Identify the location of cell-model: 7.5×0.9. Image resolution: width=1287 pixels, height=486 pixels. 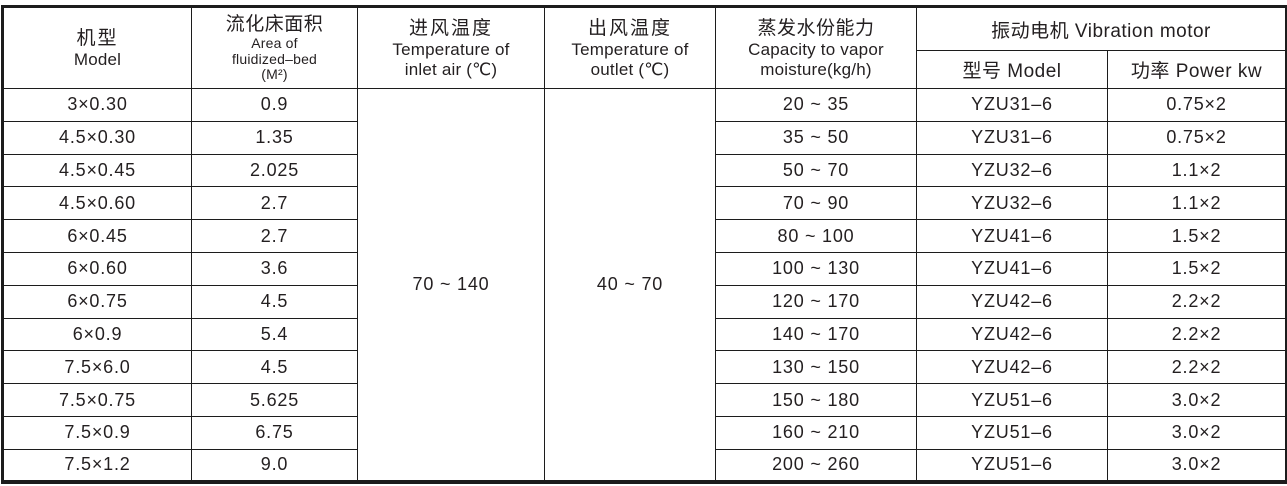
(97, 432).